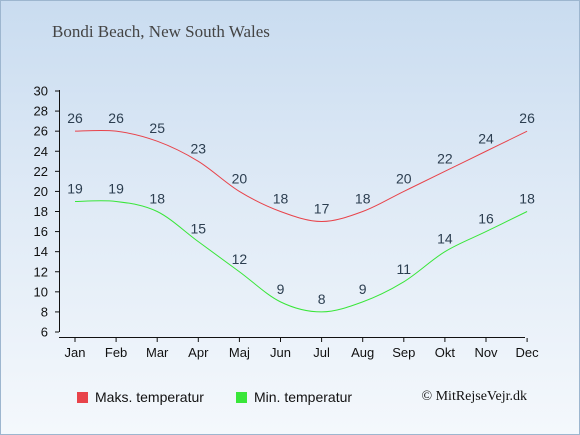 The height and width of the screenshot is (435, 580). What do you see at coordinates (198, 352) in the screenshot?
I see `x-tick-label: Apr` at bounding box center [198, 352].